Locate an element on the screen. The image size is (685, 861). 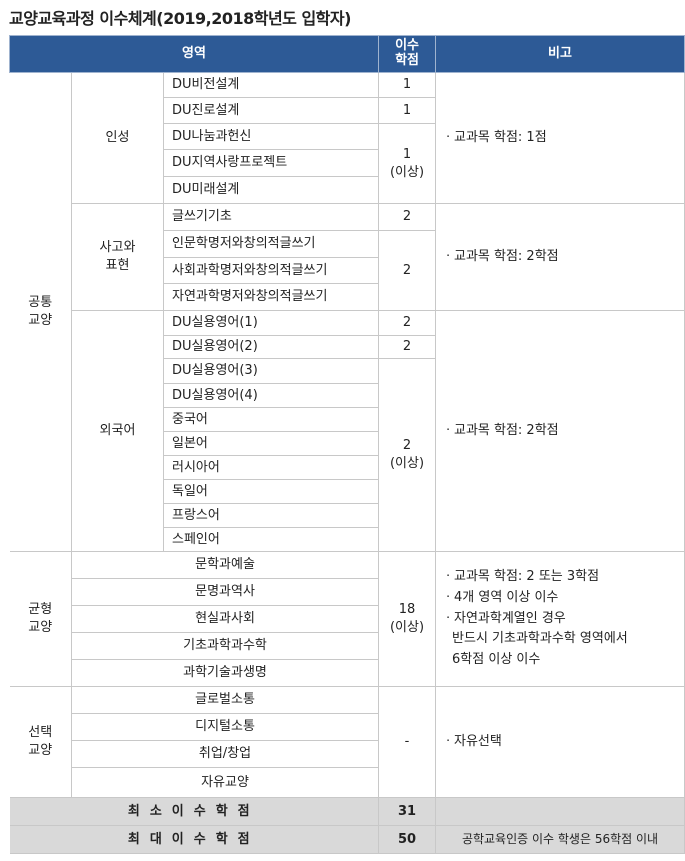
course: 독일어 is located at coordinates (271, 491).